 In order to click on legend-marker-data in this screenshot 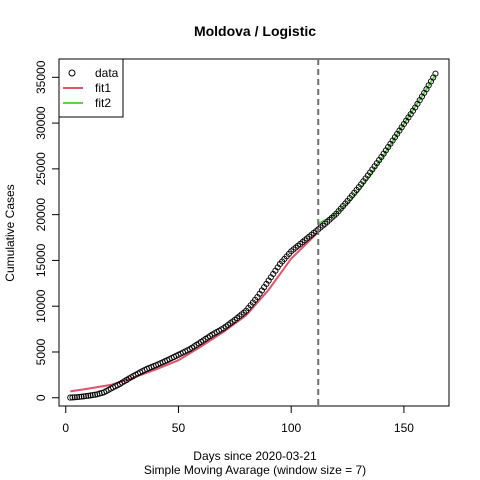, I will do `click(72, 73)`.